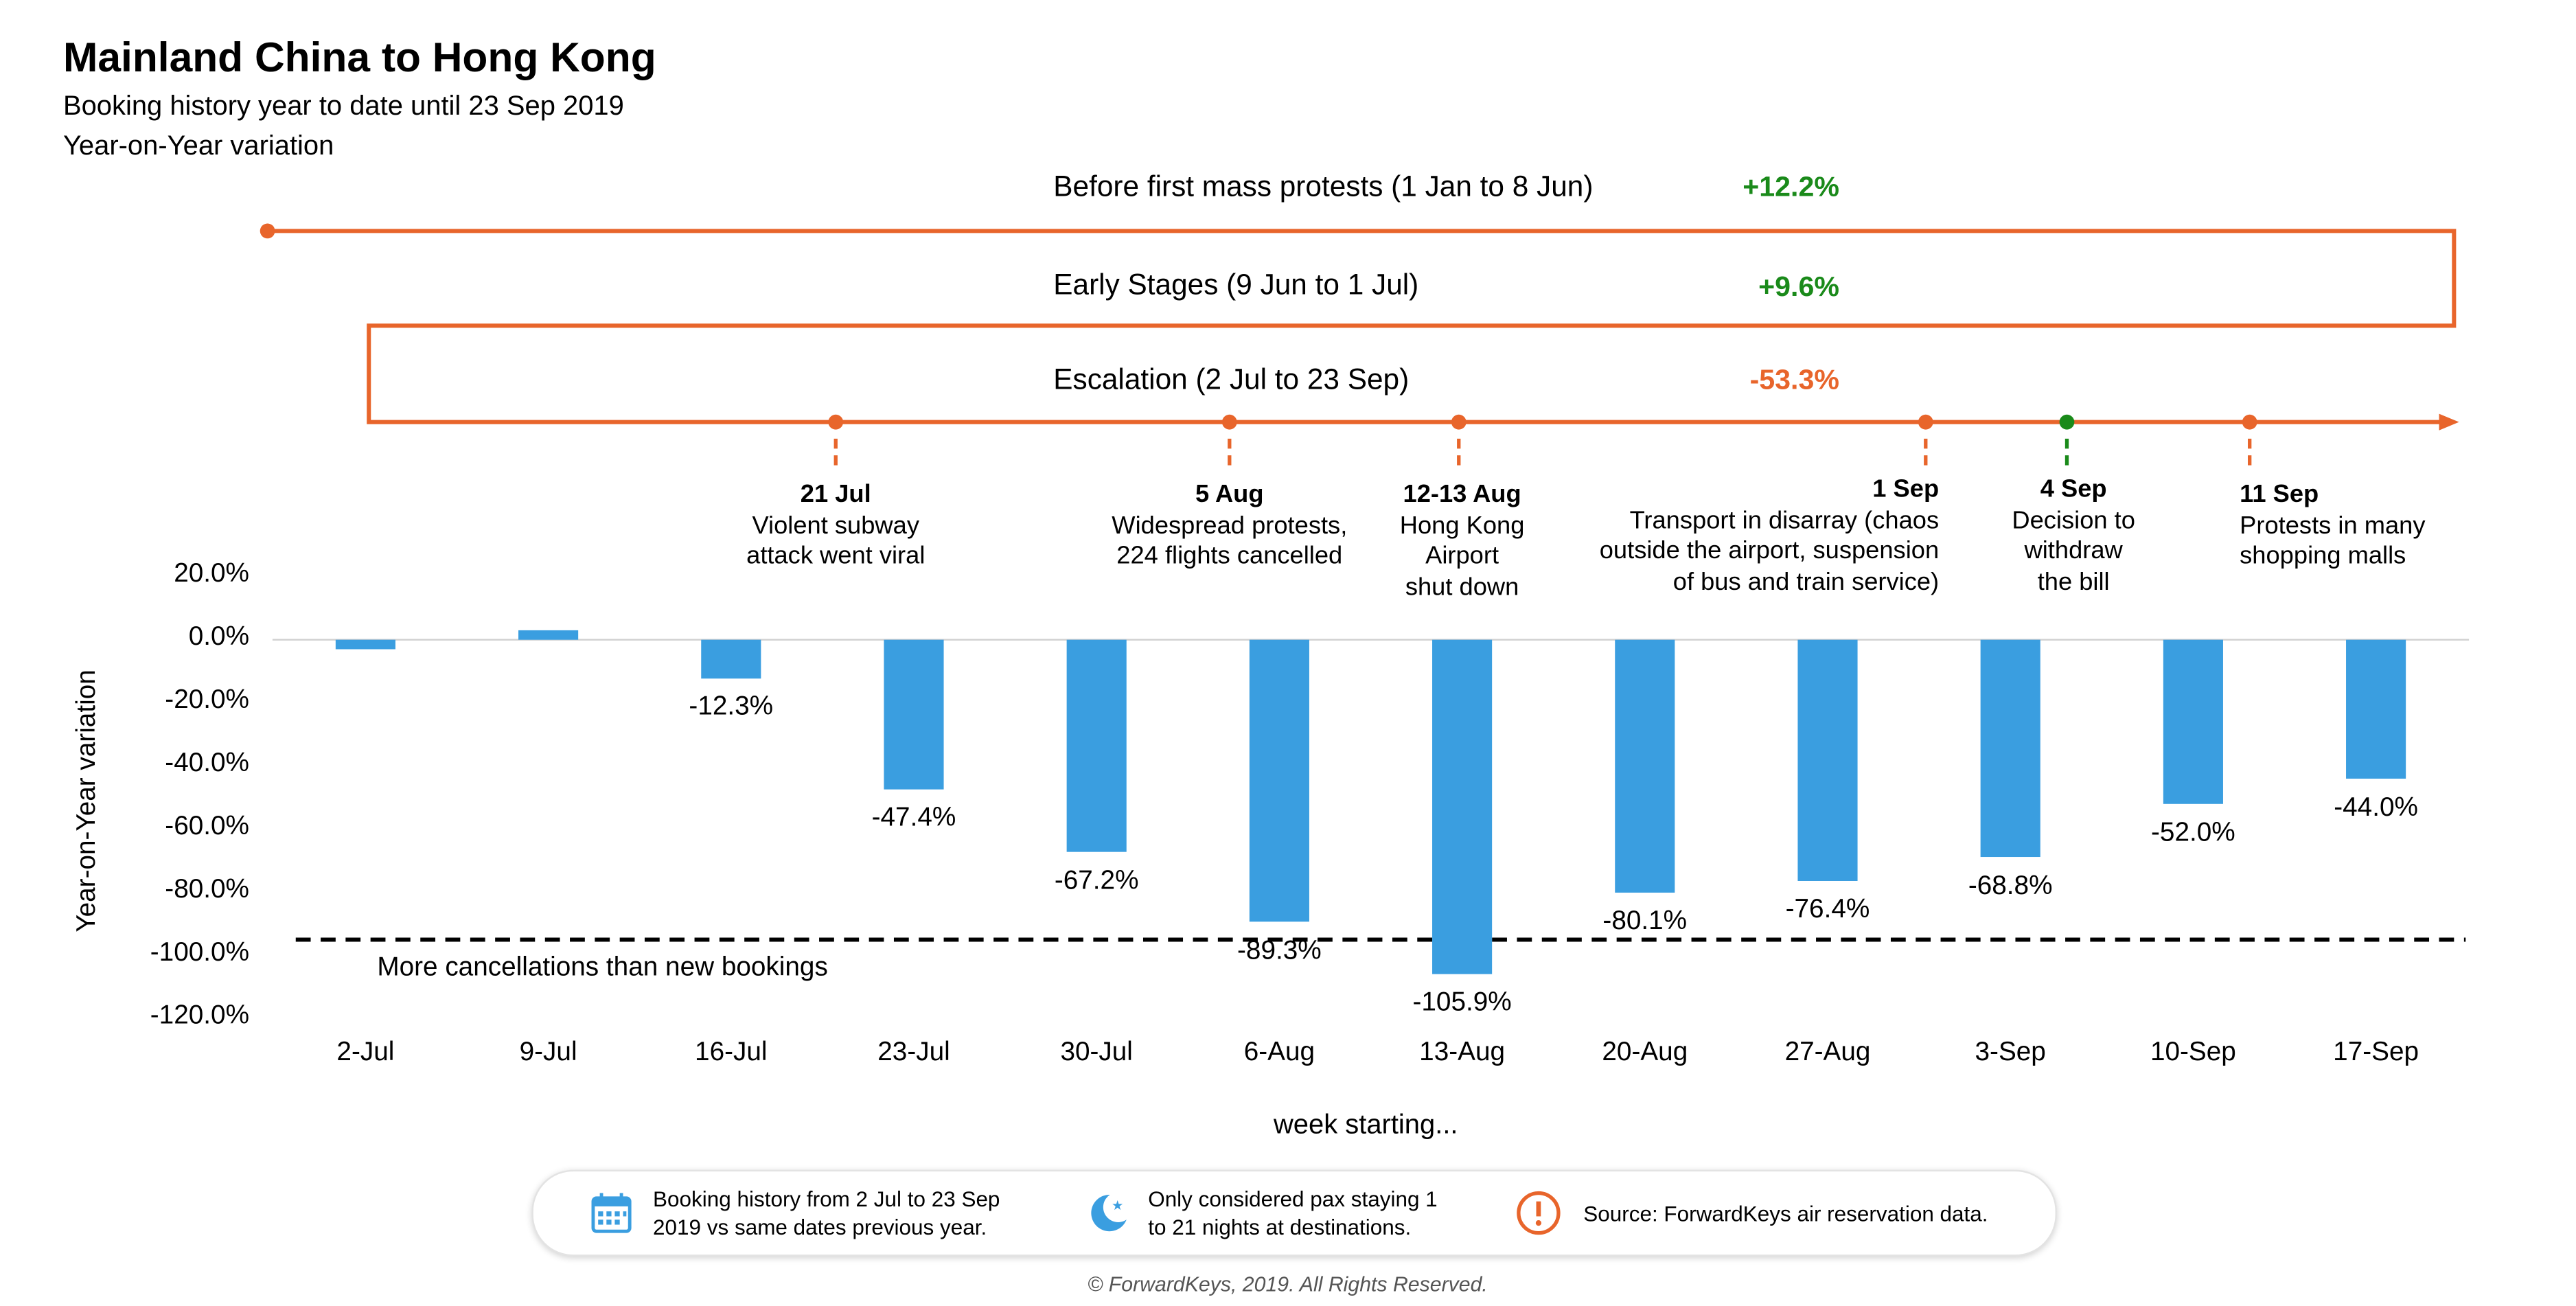 The width and height of the screenshot is (2576, 1306). I want to click on bar-3-sep, so click(2010, 748).